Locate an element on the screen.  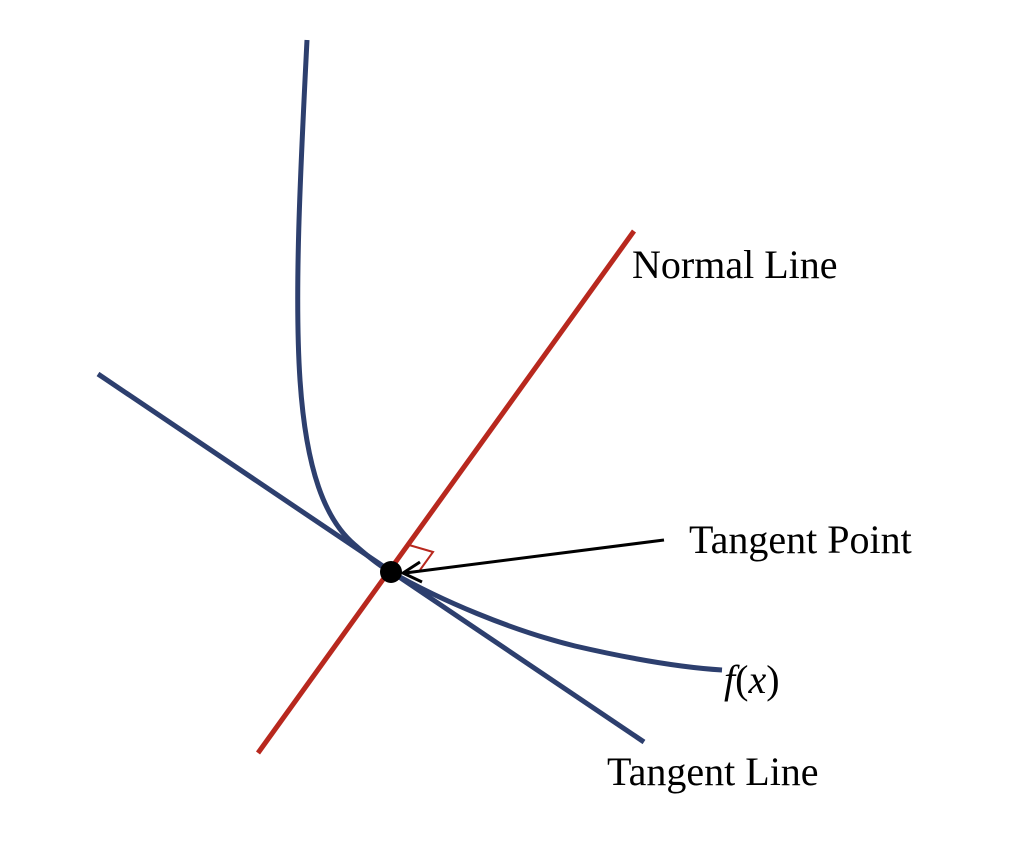
tangent-point-label: Tangent Point is located at coordinates (800, 539).